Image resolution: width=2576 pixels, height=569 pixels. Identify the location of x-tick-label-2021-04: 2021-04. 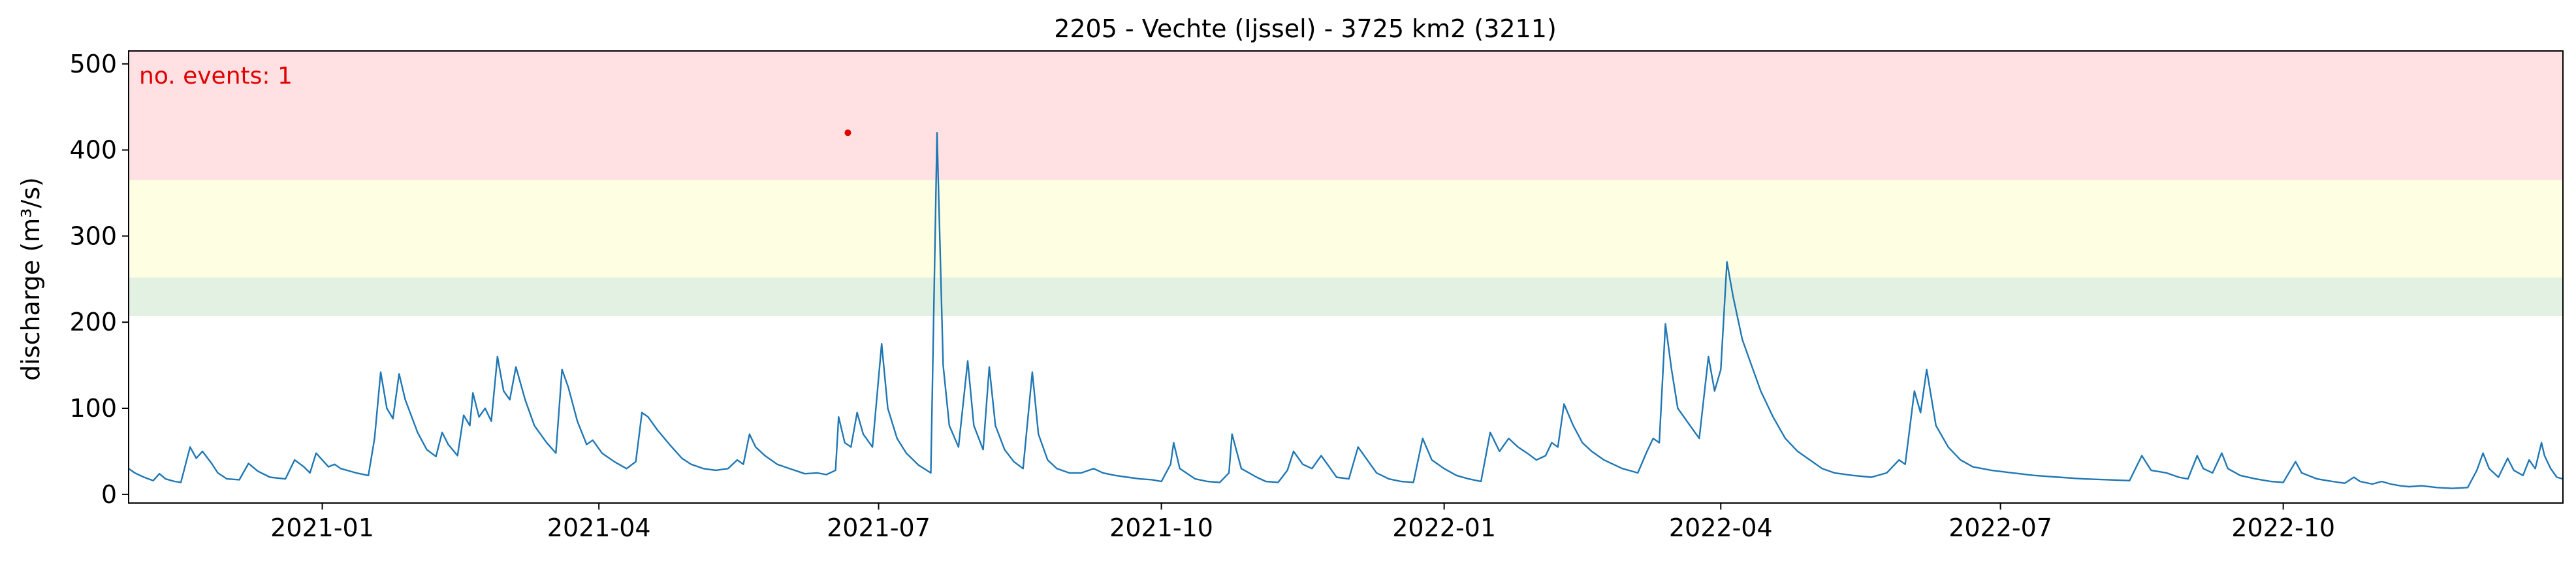
(599, 527).